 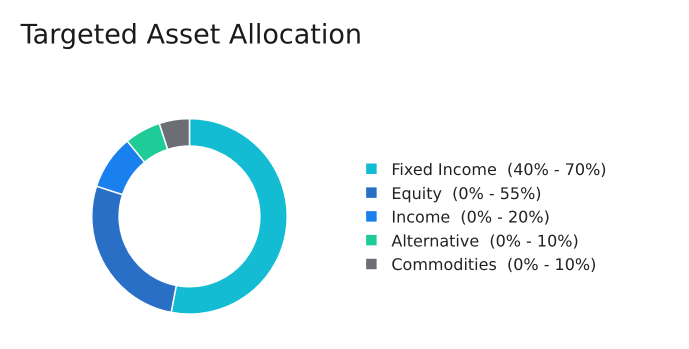 What do you see at coordinates (499, 170) in the screenshot?
I see `legend-label: Fixed Income (40% - 70%)` at bounding box center [499, 170].